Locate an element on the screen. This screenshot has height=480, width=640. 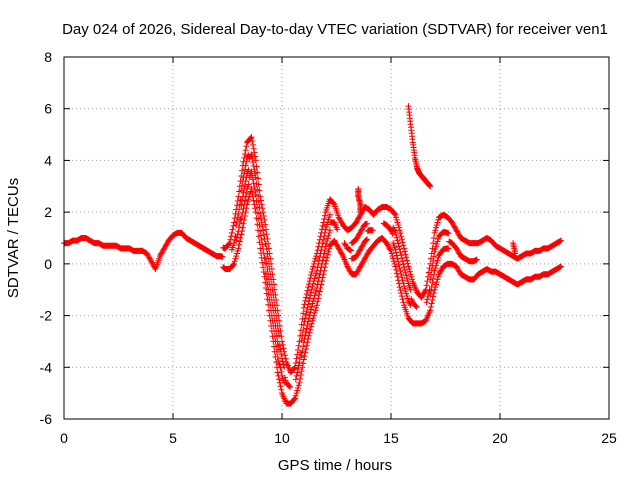
x-tick-label: 20 is located at coordinates (500, 438).